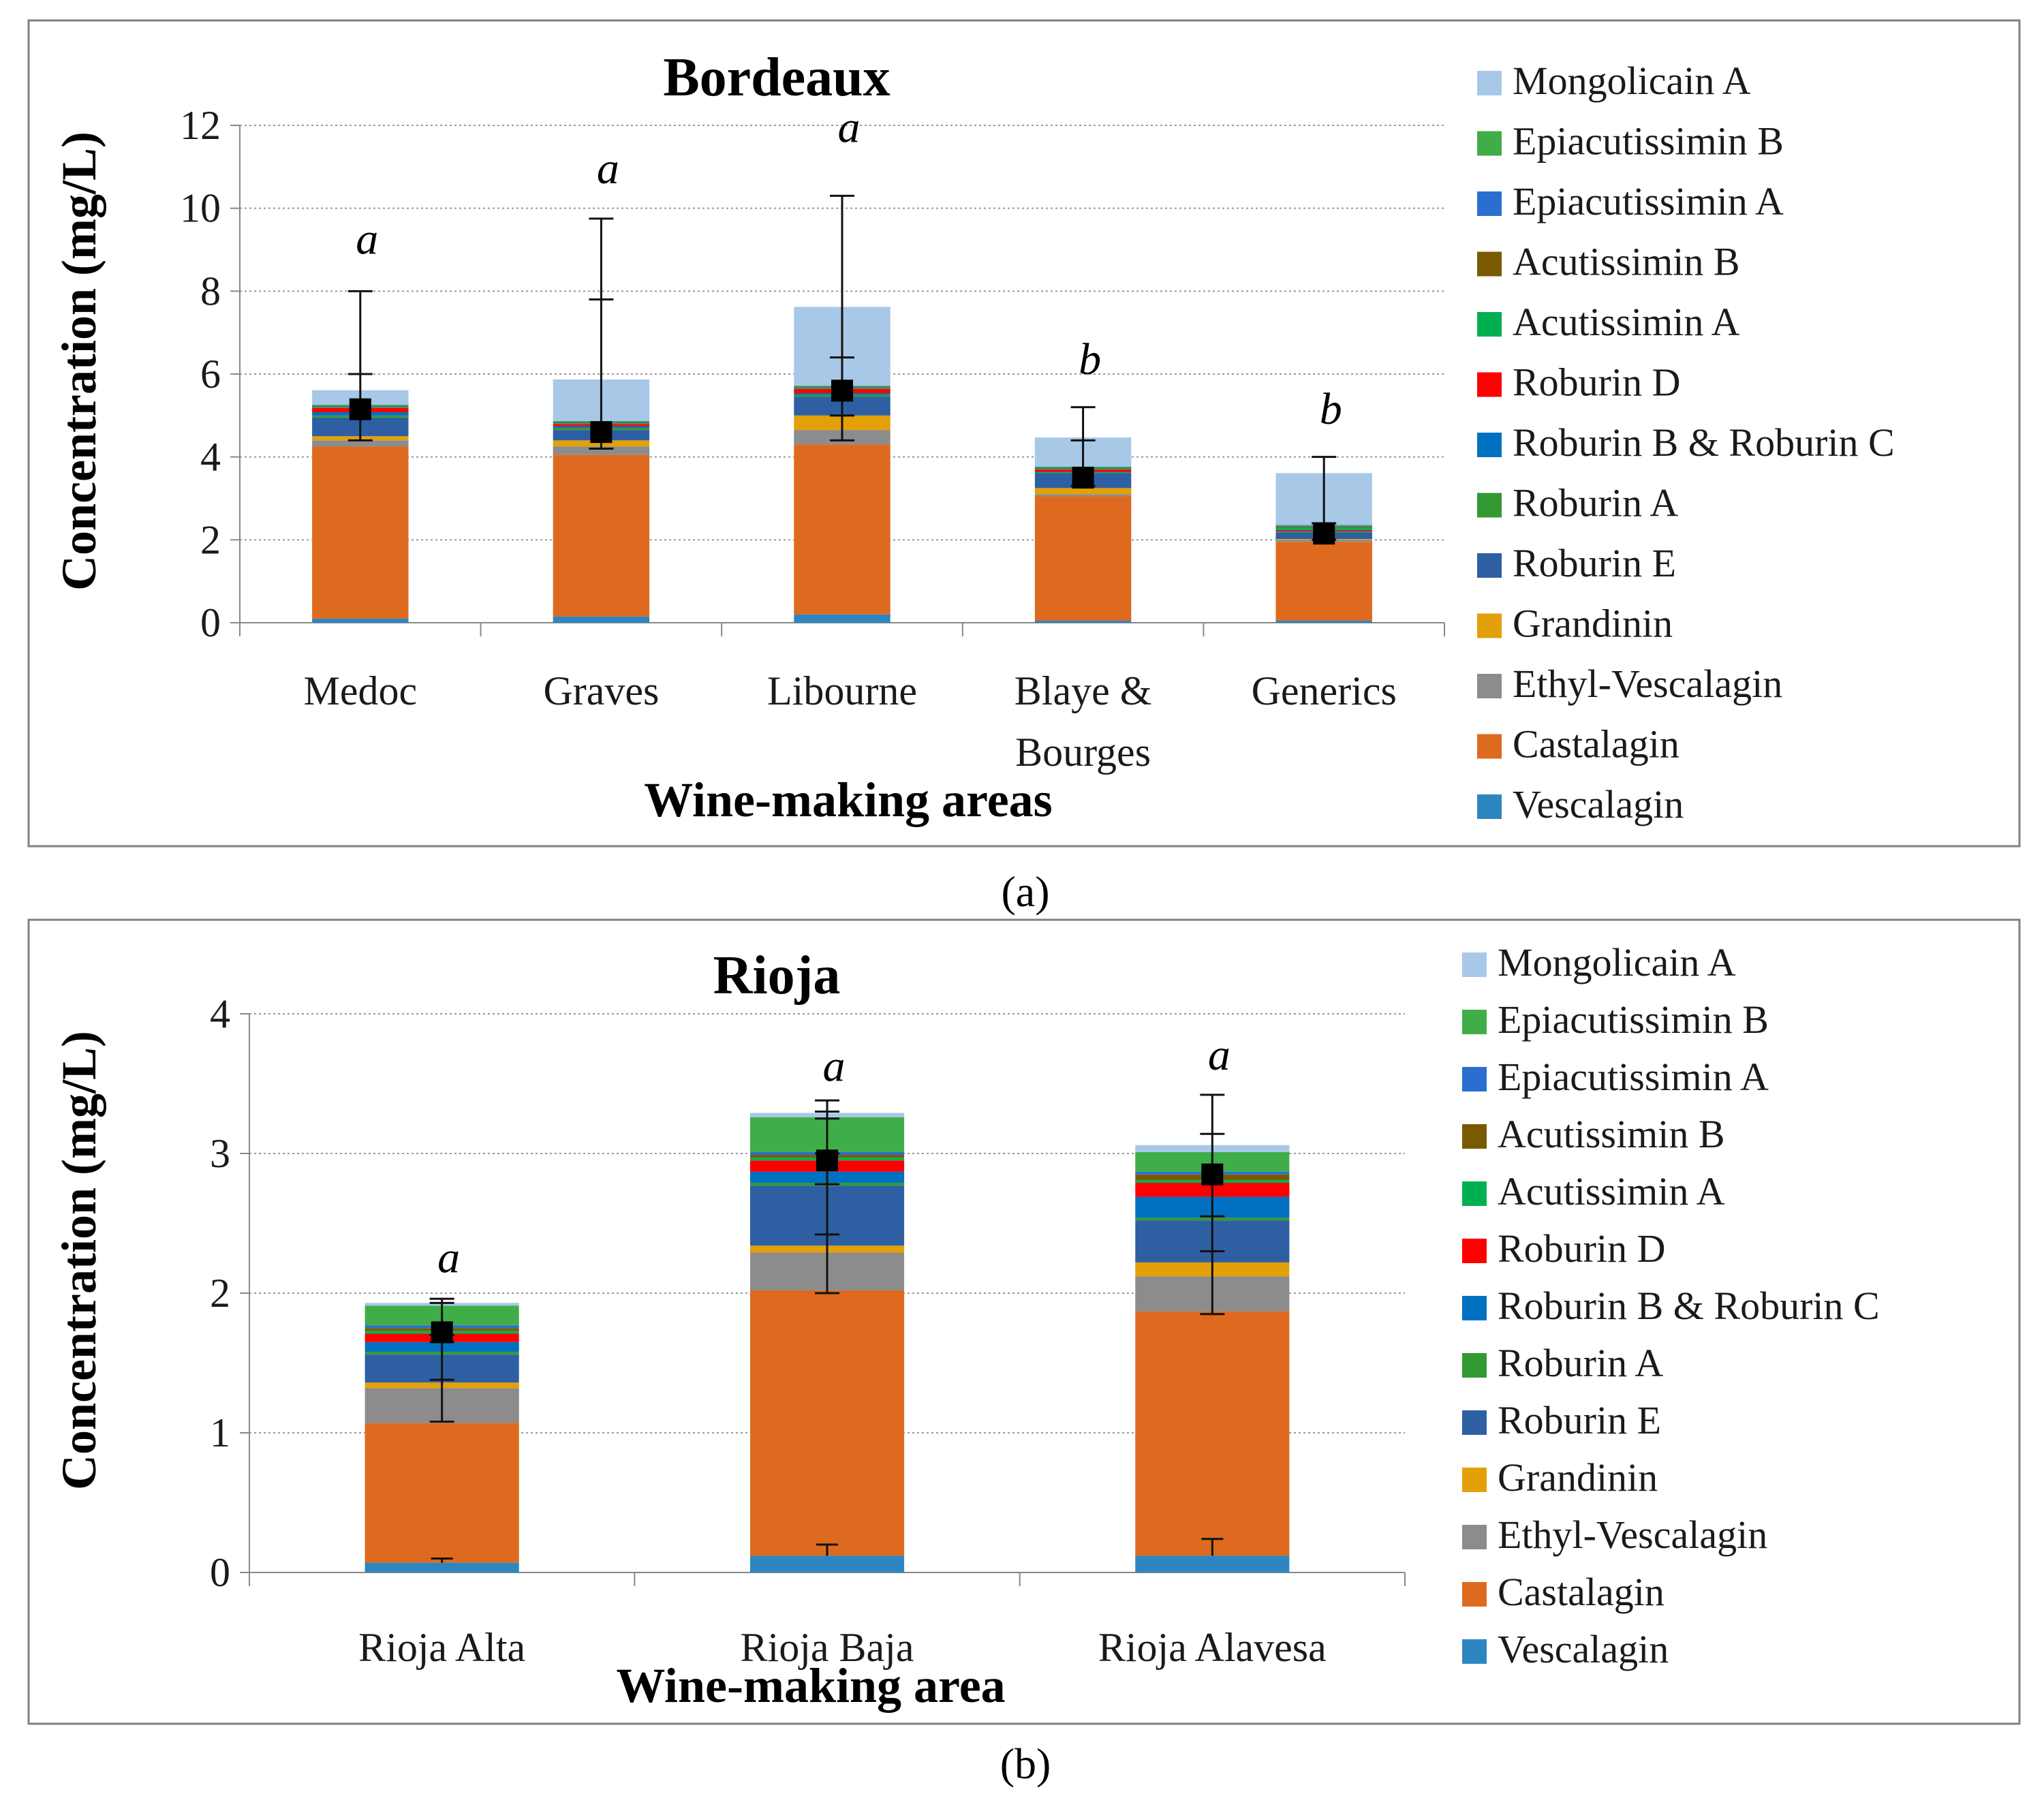 The height and width of the screenshot is (1813, 2044). What do you see at coordinates (210, 290) in the screenshot?
I see `y-tick-label: 8` at bounding box center [210, 290].